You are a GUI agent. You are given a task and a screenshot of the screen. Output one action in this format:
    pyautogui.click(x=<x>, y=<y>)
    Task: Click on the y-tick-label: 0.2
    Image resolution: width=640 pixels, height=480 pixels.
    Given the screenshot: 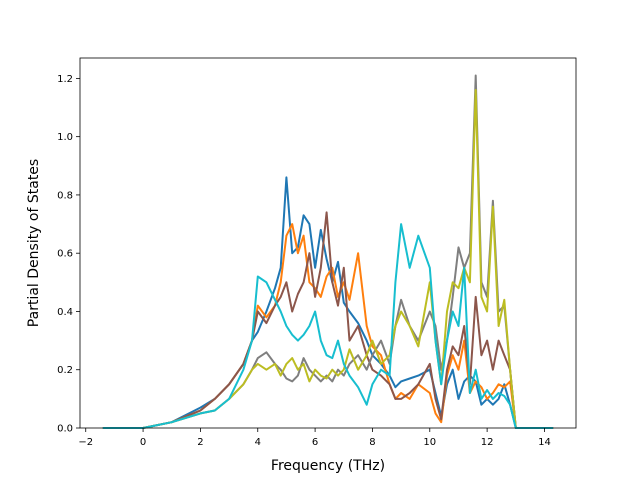 What is the action you would take?
    pyautogui.click(x=65, y=370)
    